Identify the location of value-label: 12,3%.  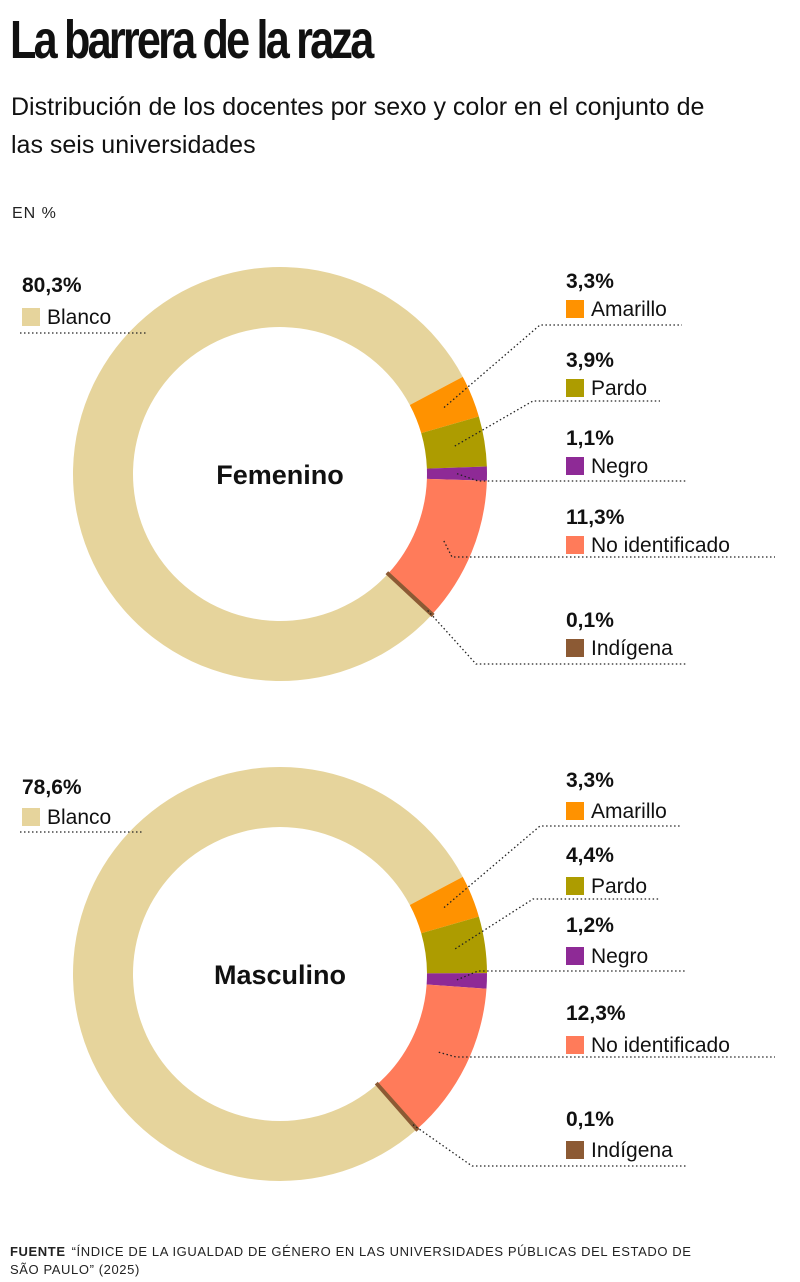
(596, 1013).